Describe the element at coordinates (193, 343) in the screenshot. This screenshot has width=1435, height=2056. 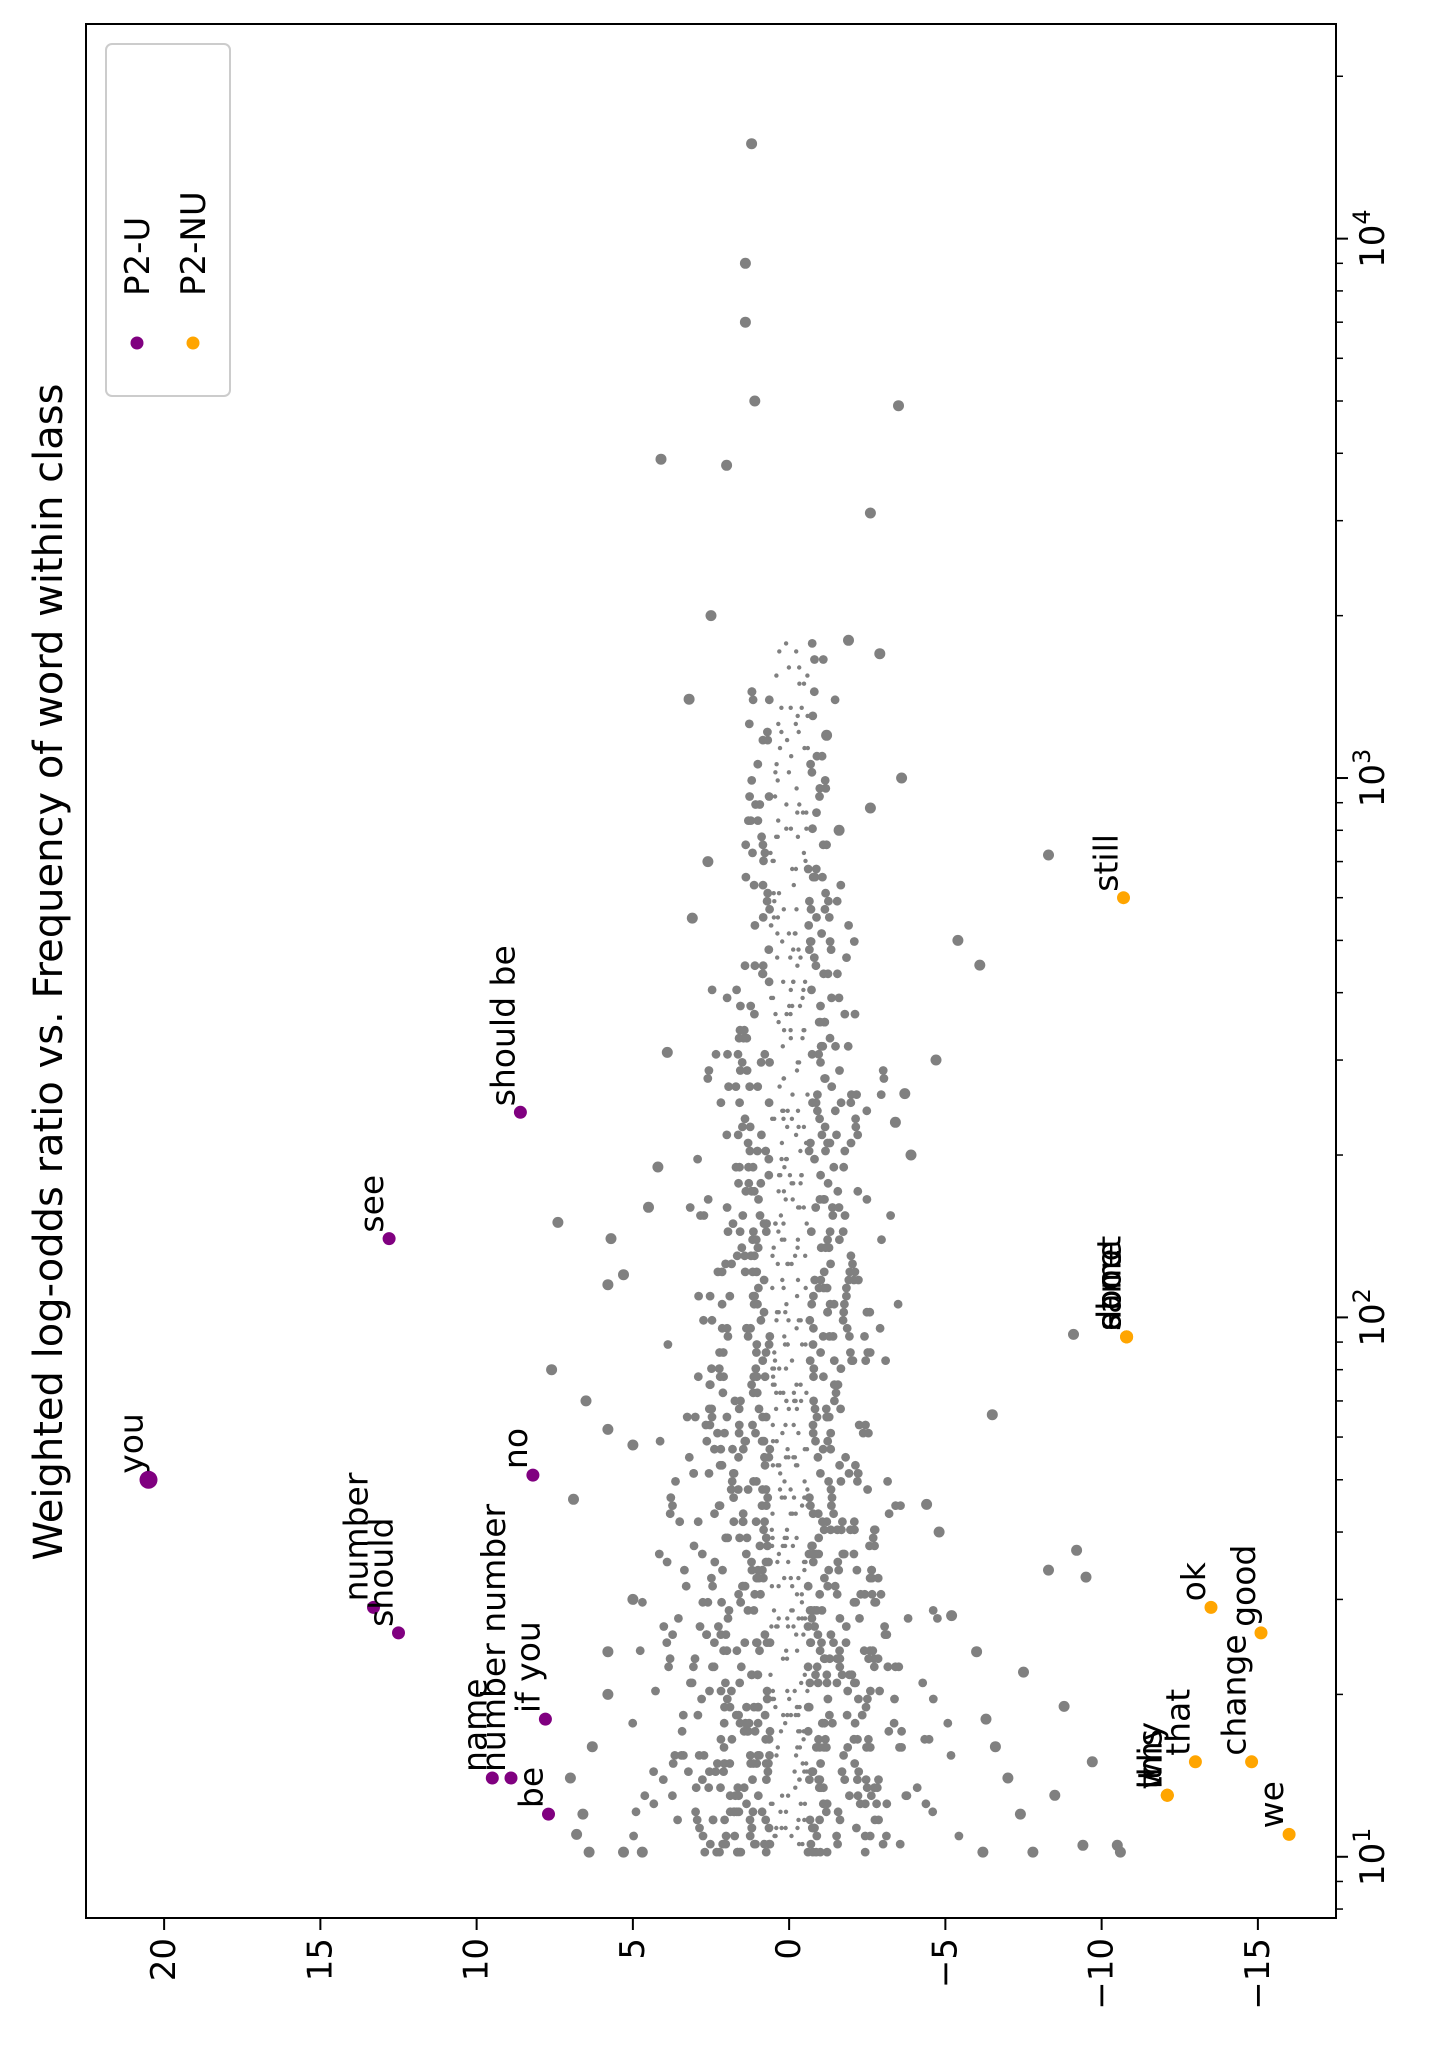
I see `legend-marker` at that location.